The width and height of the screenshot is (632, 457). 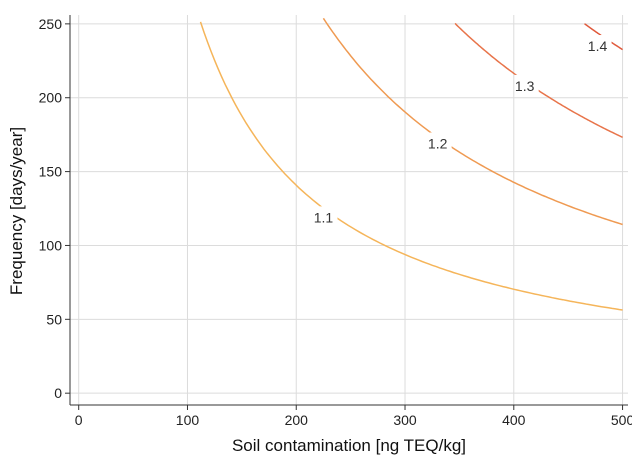 What do you see at coordinates (438, 144) in the screenshot?
I see `contour-label-1-2: 1.2` at bounding box center [438, 144].